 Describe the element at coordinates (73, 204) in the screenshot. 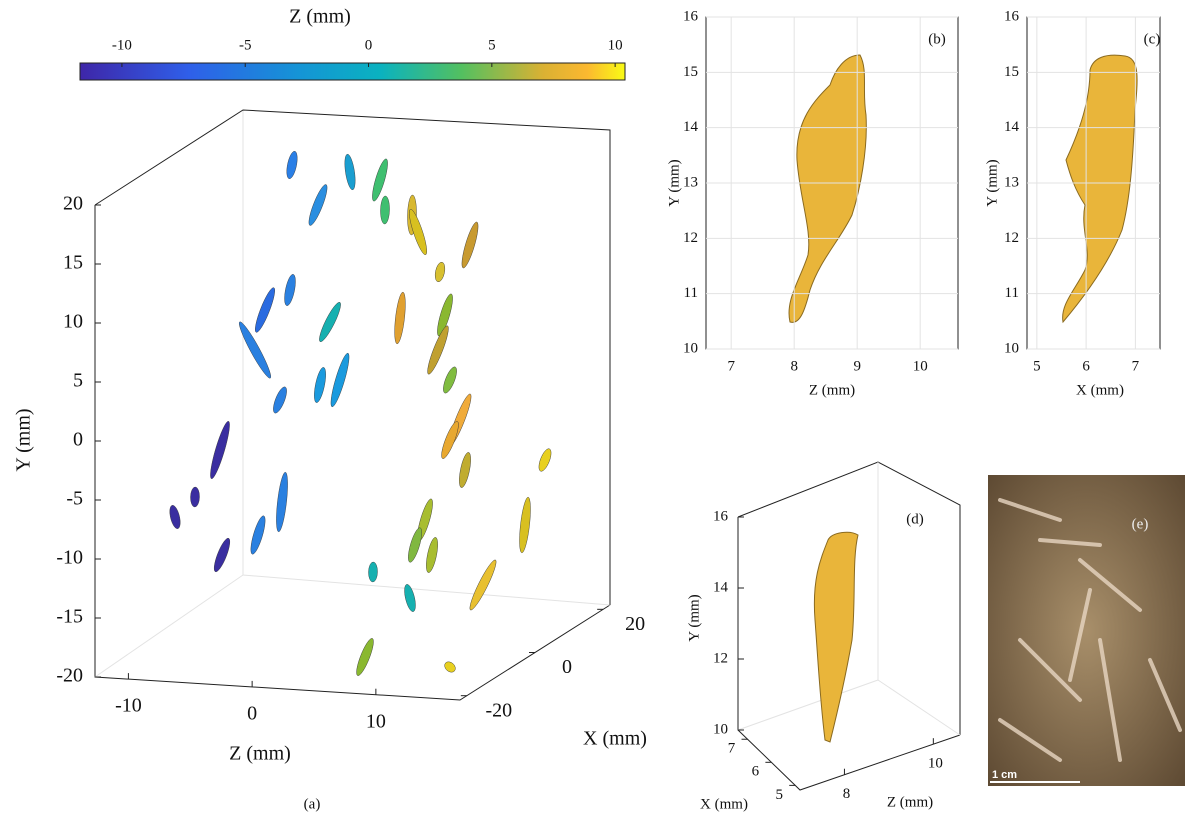

I see `y-tick-label: 20` at that location.